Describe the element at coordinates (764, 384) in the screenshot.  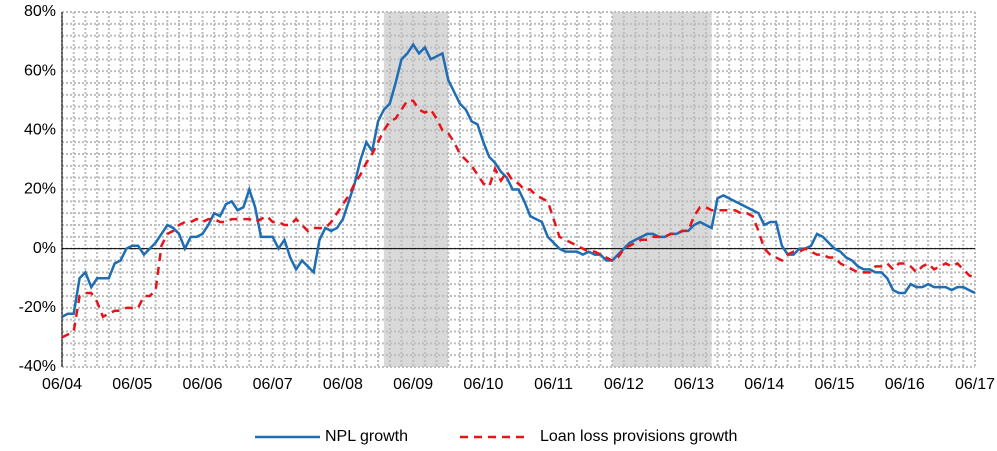
I see `x-tick-label: 06/14` at that location.